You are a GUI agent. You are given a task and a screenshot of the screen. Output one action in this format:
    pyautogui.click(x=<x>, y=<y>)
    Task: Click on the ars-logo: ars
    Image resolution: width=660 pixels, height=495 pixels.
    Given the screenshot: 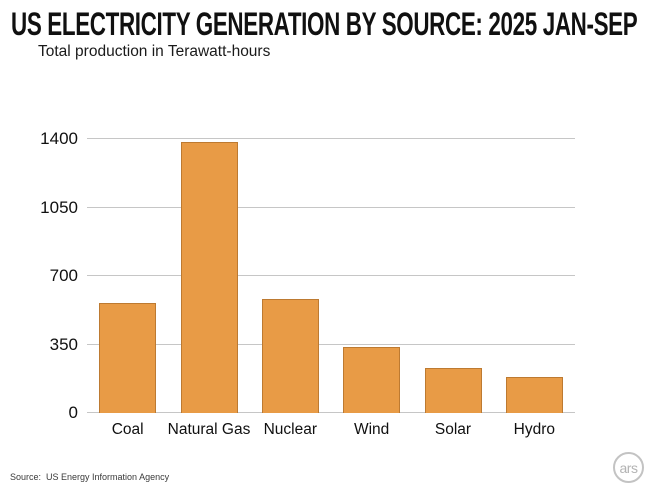 What is the action you would take?
    pyautogui.click(x=628, y=467)
    